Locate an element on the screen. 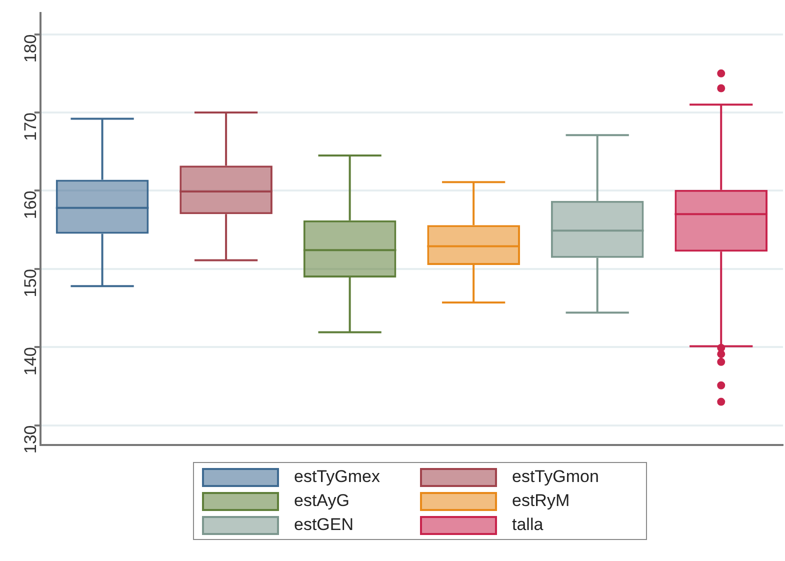 The width and height of the screenshot is (785, 561). y-tick-label: 170 is located at coordinates (30, 126).